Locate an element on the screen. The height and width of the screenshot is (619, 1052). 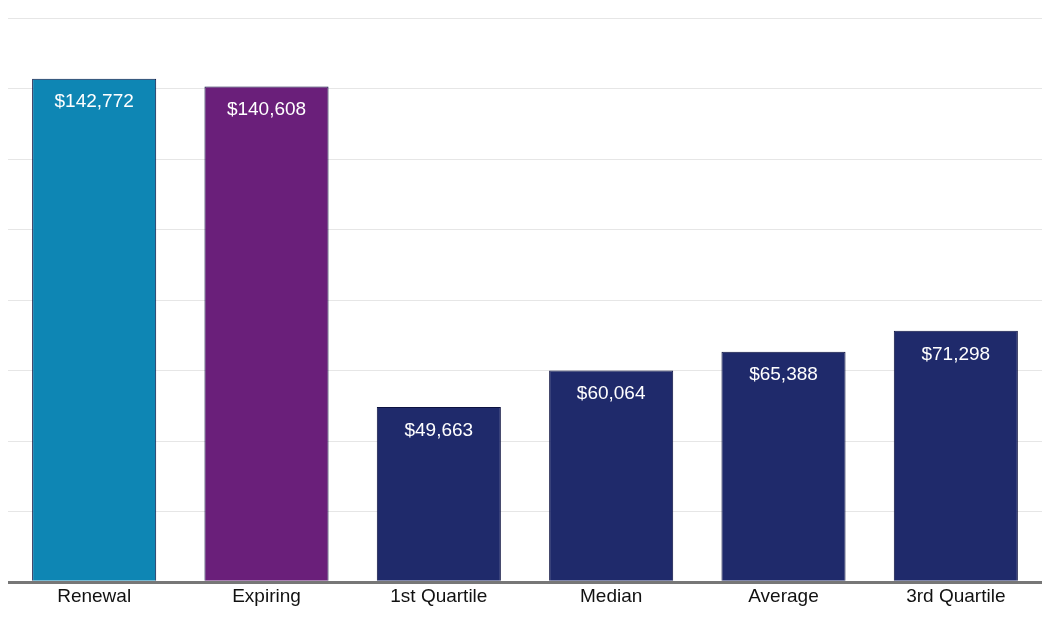
x-tick-label: Average is located at coordinates (783, 595).